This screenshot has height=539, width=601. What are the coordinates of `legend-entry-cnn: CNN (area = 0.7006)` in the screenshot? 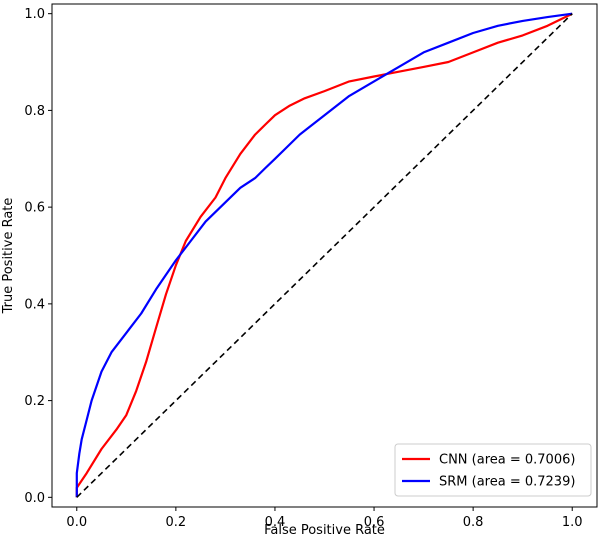 It's located at (507, 460).